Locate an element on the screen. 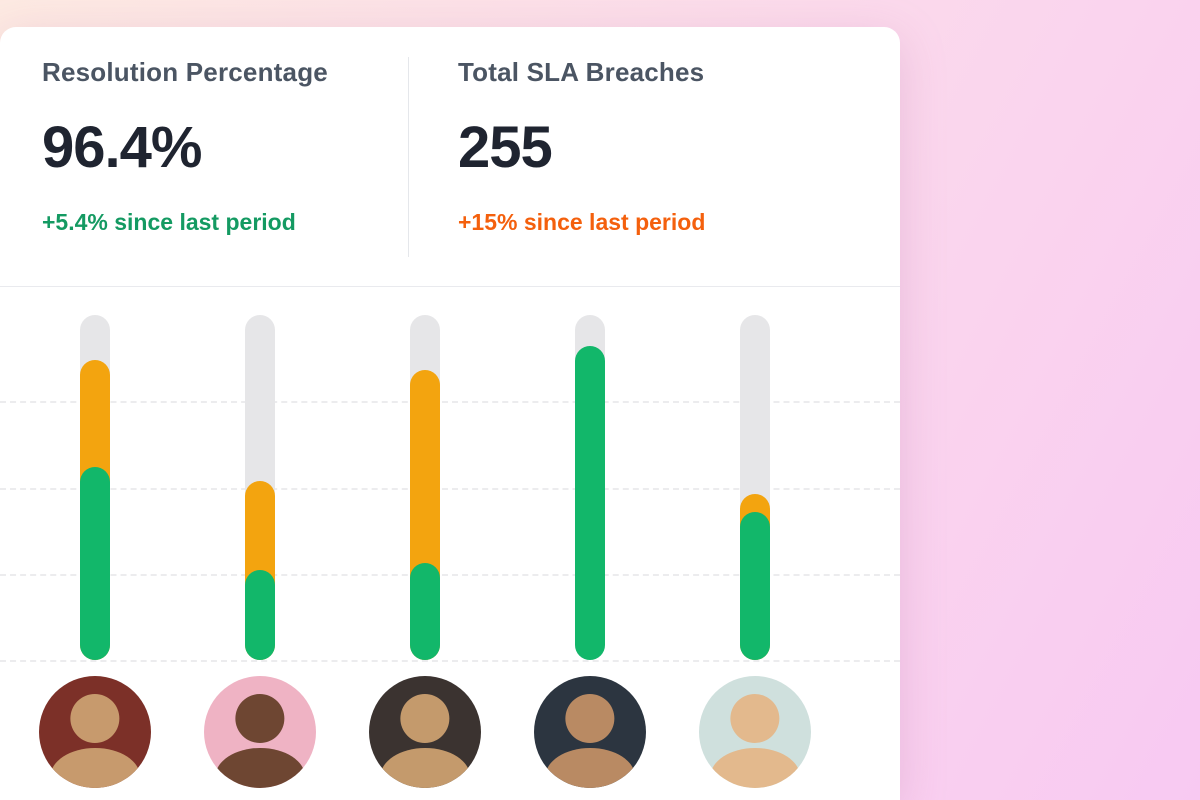 This screenshot has width=1200, height=800. kpi-value: 255 is located at coordinates (505, 147).